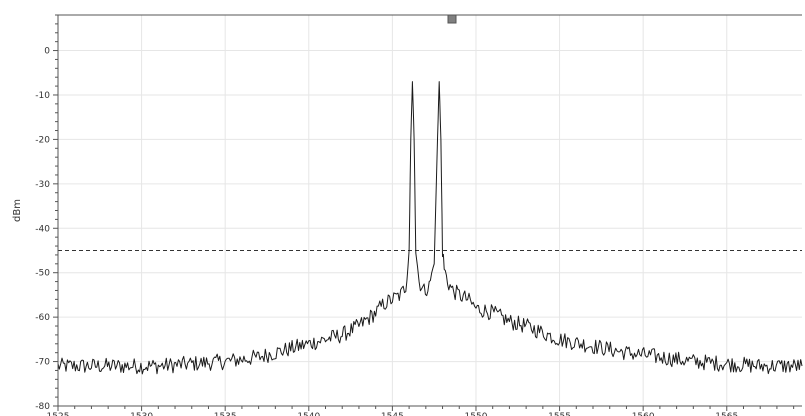 This screenshot has height=416, width=805. I want to click on x-tick-label: 1550, so click(476, 414).